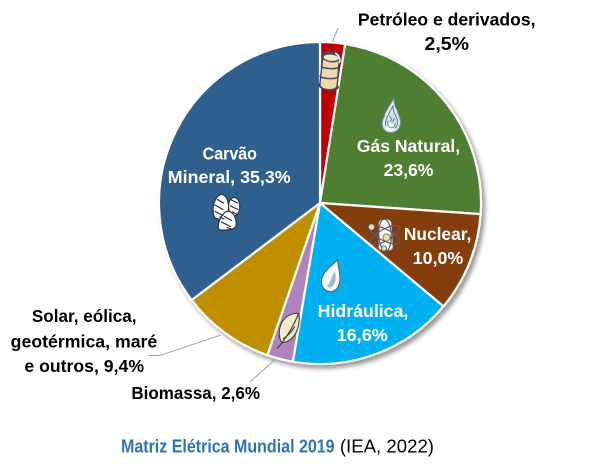 This screenshot has width=615, height=464. I want to click on svg-text: Gás Natural,, so click(408, 146).